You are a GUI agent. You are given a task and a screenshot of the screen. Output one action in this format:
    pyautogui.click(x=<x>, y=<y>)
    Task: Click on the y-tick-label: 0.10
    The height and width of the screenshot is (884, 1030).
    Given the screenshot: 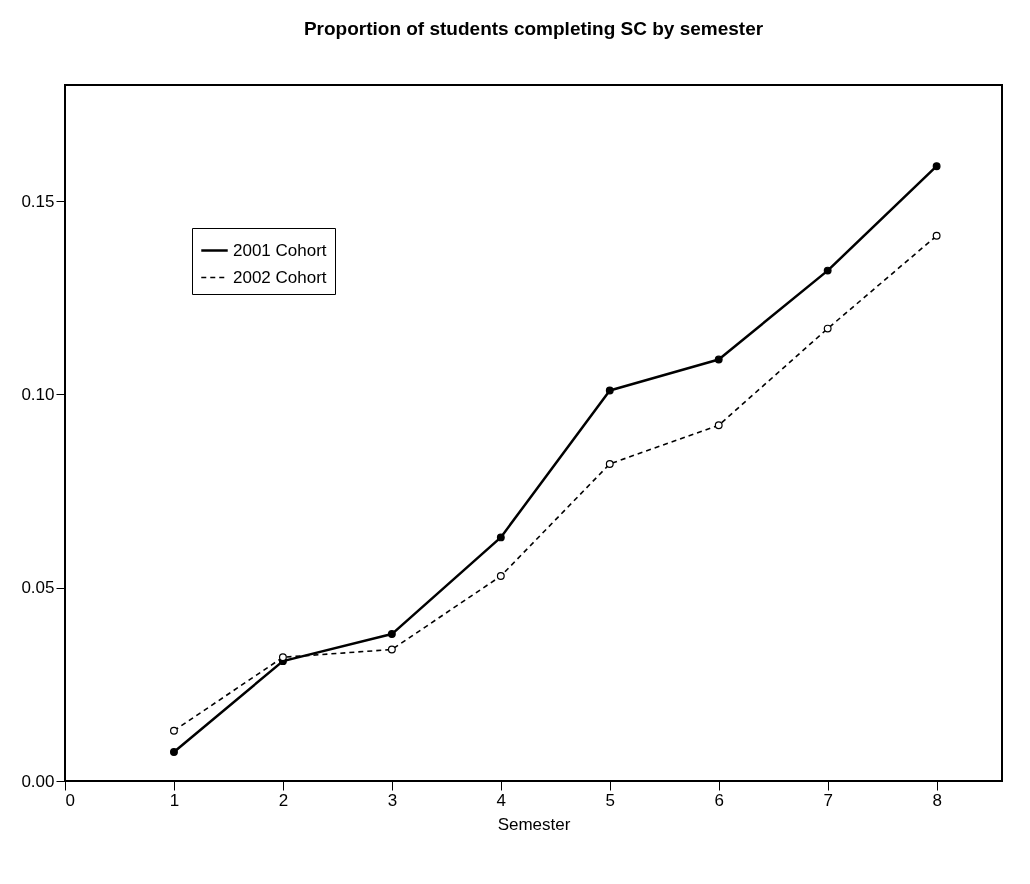 What is the action you would take?
    pyautogui.click(x=38, y=394)
    